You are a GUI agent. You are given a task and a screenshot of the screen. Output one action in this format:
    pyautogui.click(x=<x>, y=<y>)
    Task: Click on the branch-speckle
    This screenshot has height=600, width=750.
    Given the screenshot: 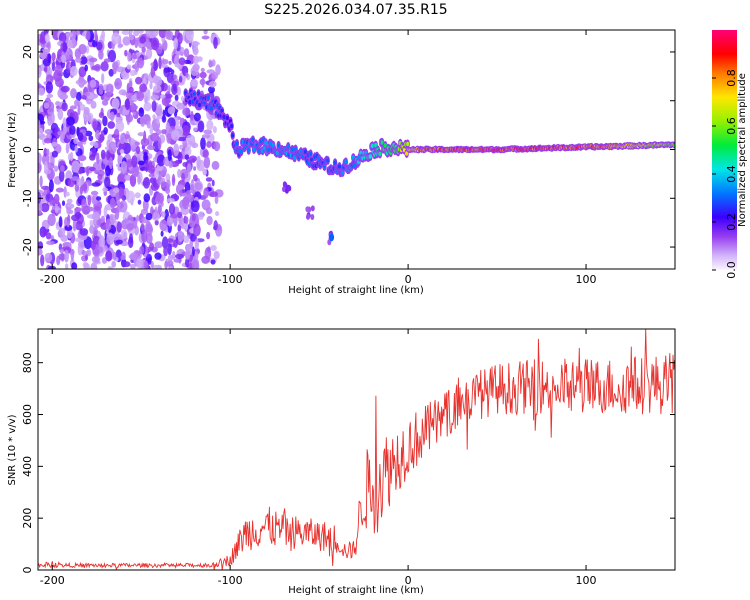 What is the action you would take?
    pyautogui.click(x=284, y=184)
    